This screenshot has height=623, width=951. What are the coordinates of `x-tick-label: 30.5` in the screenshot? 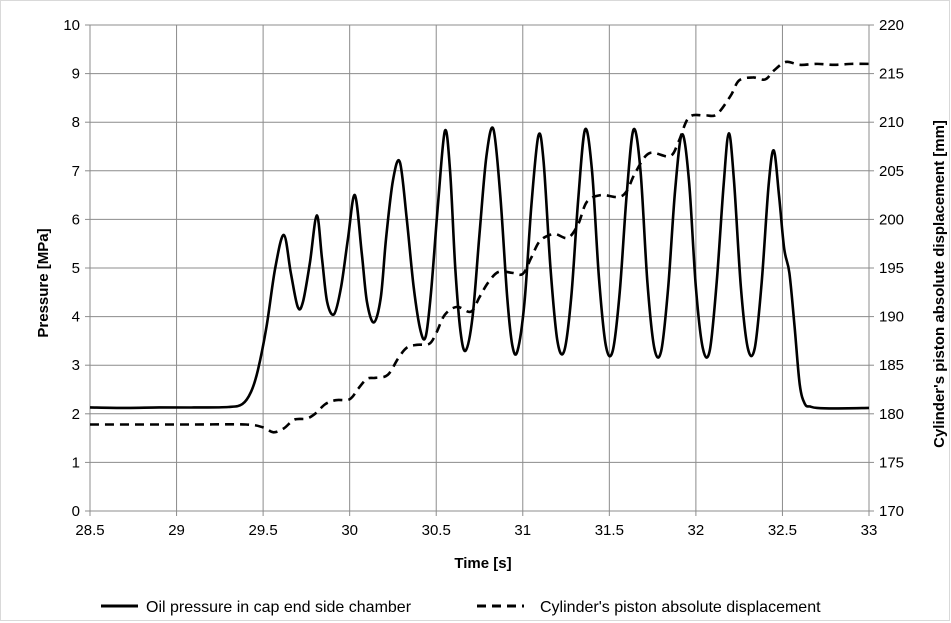 It's located at (436, 530).